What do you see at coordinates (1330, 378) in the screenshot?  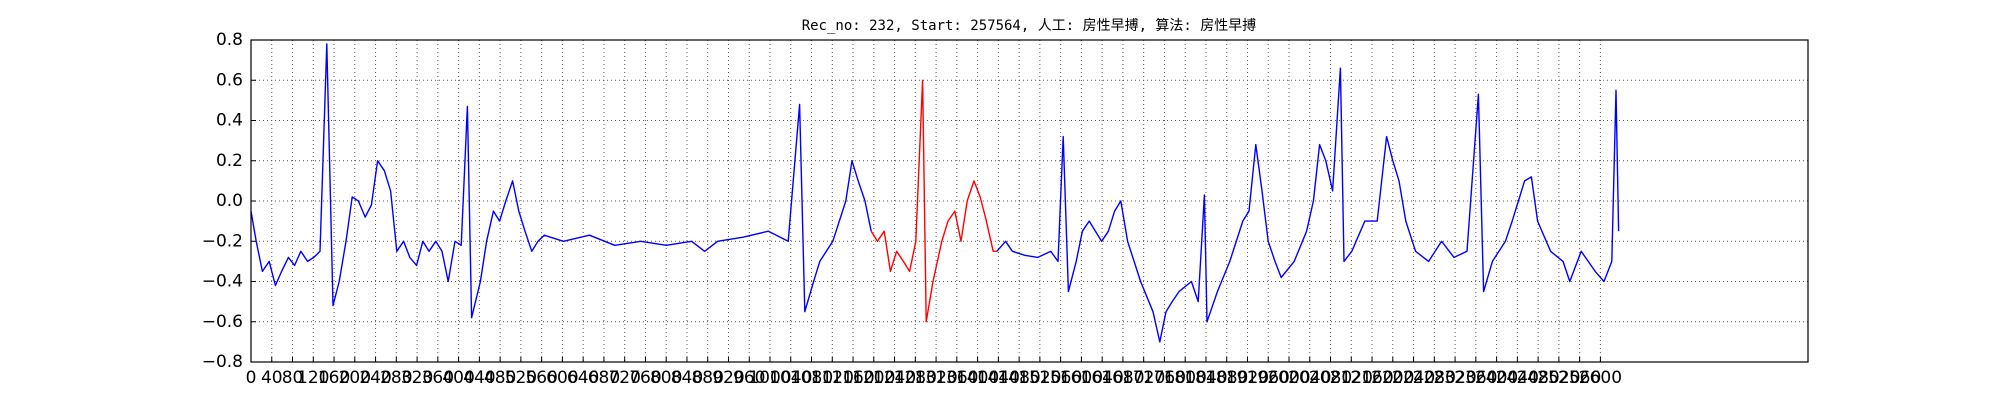 I see `x-tick-label: 2080` at bounding box center [1330, 378].